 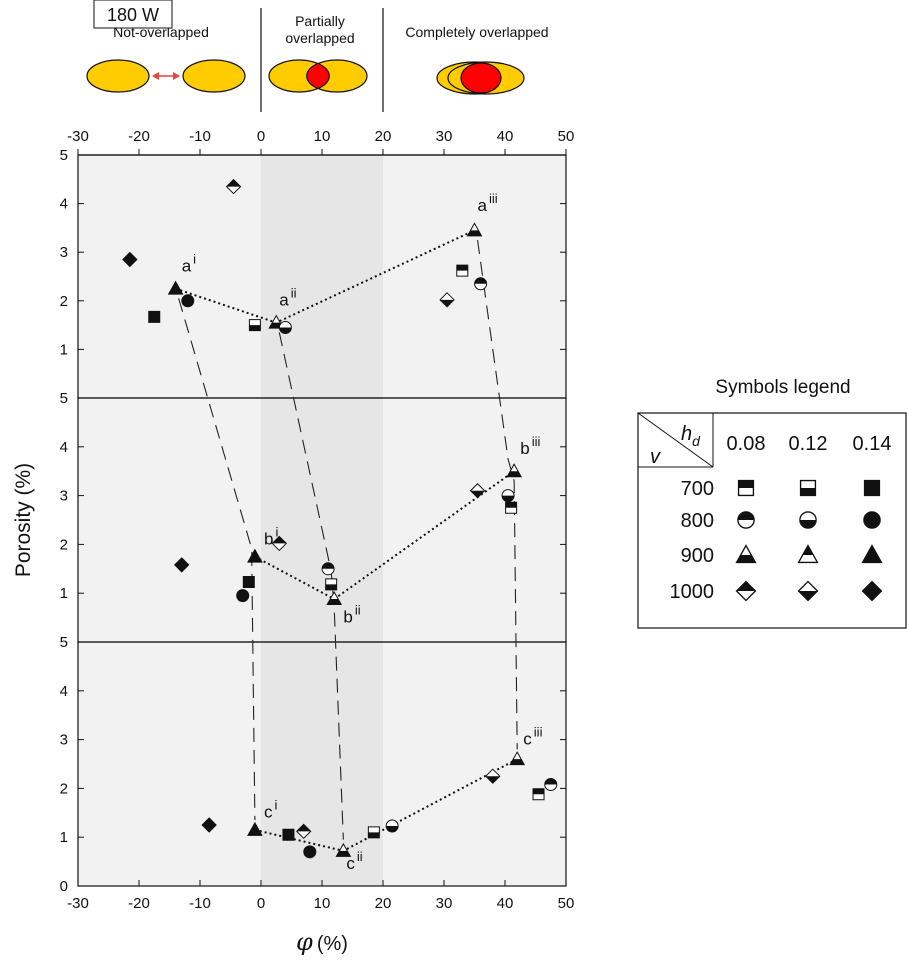 What do you see at coordinates (530, 446) in the screenshot?
I see `point-annotation: b iii` at bounding box center [530, 446].